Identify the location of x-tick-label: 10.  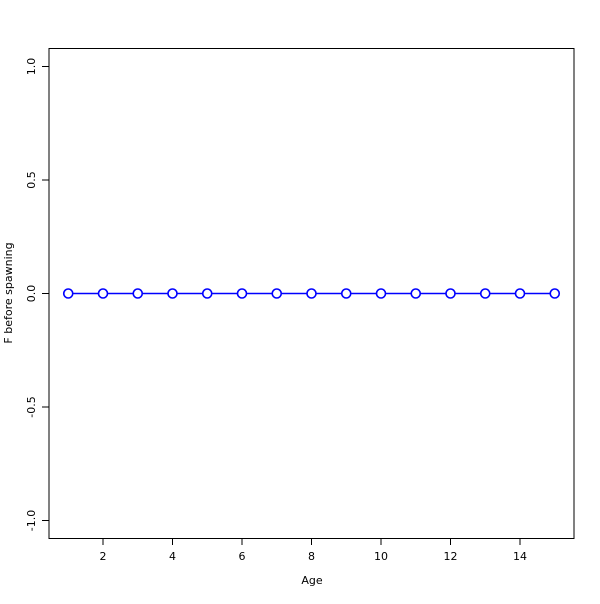
(381, 556).